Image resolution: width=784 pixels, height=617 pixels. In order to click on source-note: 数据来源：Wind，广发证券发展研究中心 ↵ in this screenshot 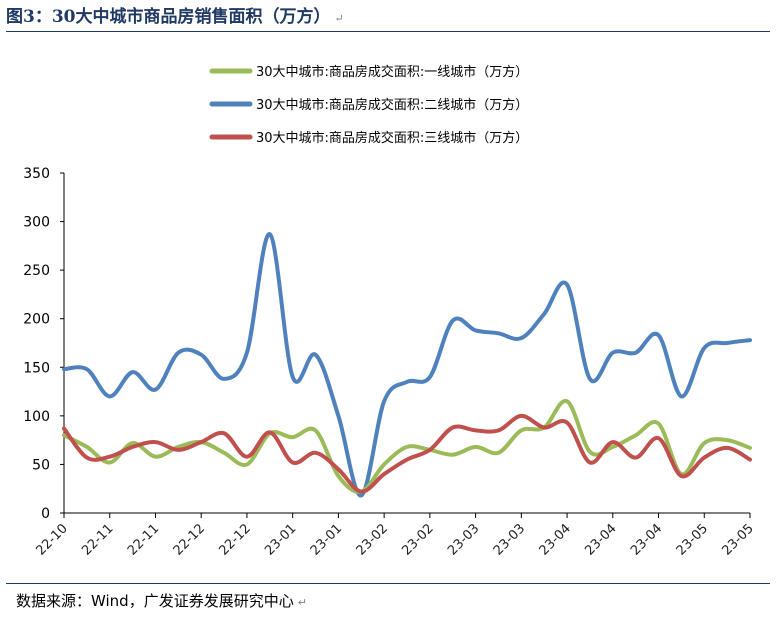, I will do `click(161, 601)`.